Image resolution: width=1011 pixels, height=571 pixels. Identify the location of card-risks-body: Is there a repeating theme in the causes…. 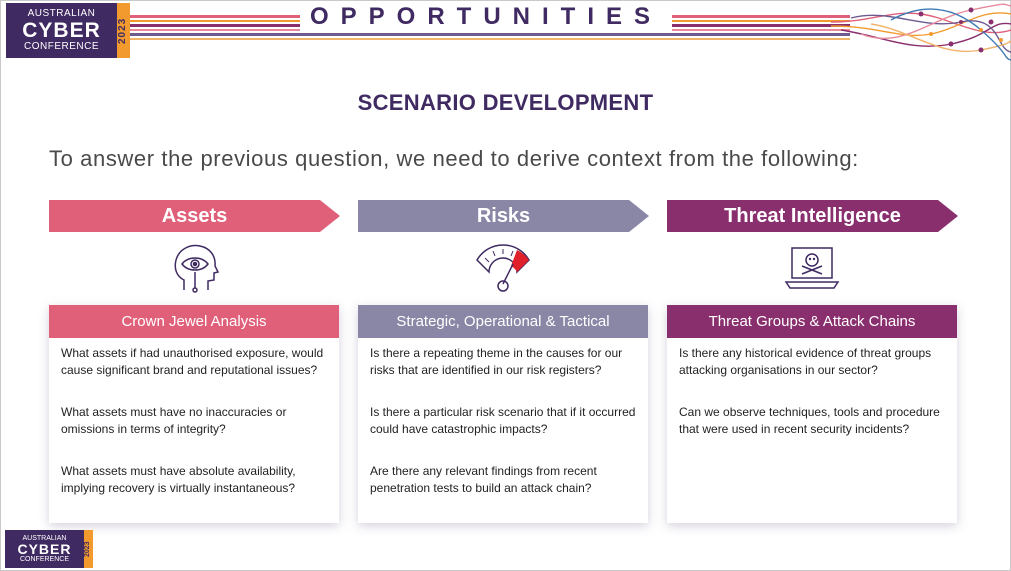
(503, 417).